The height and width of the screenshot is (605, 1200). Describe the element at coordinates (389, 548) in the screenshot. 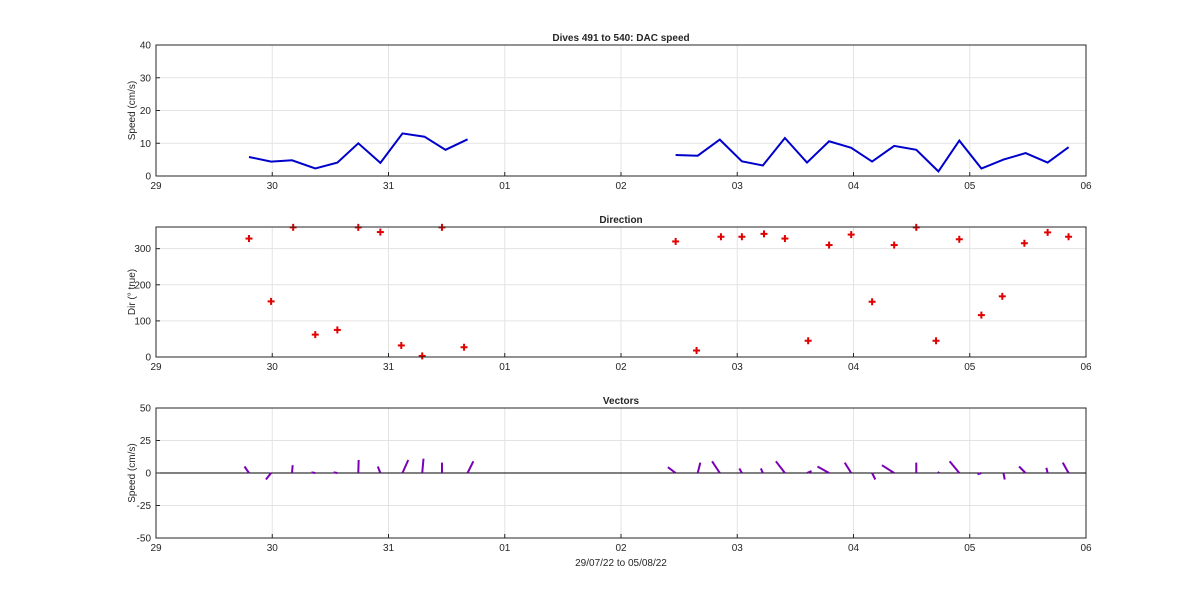

I see `vectors-xtick-label: 31` at that location.